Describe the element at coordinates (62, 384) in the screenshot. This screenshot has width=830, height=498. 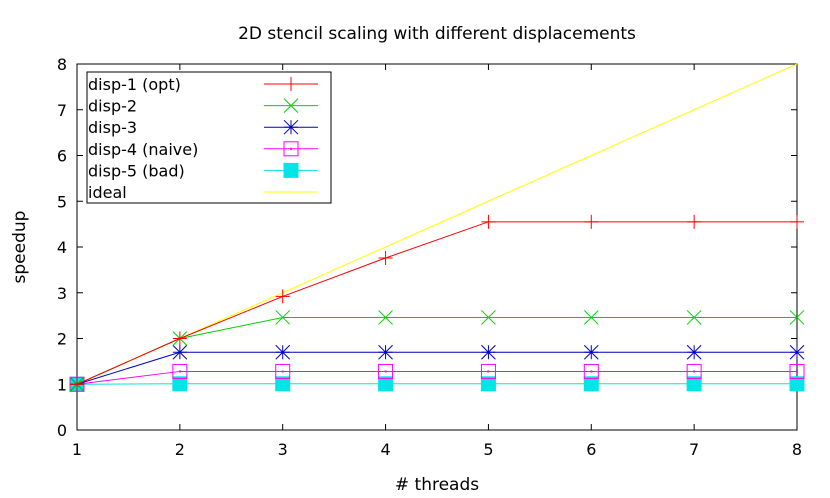
I see `y-tick-label: 1` at that location.